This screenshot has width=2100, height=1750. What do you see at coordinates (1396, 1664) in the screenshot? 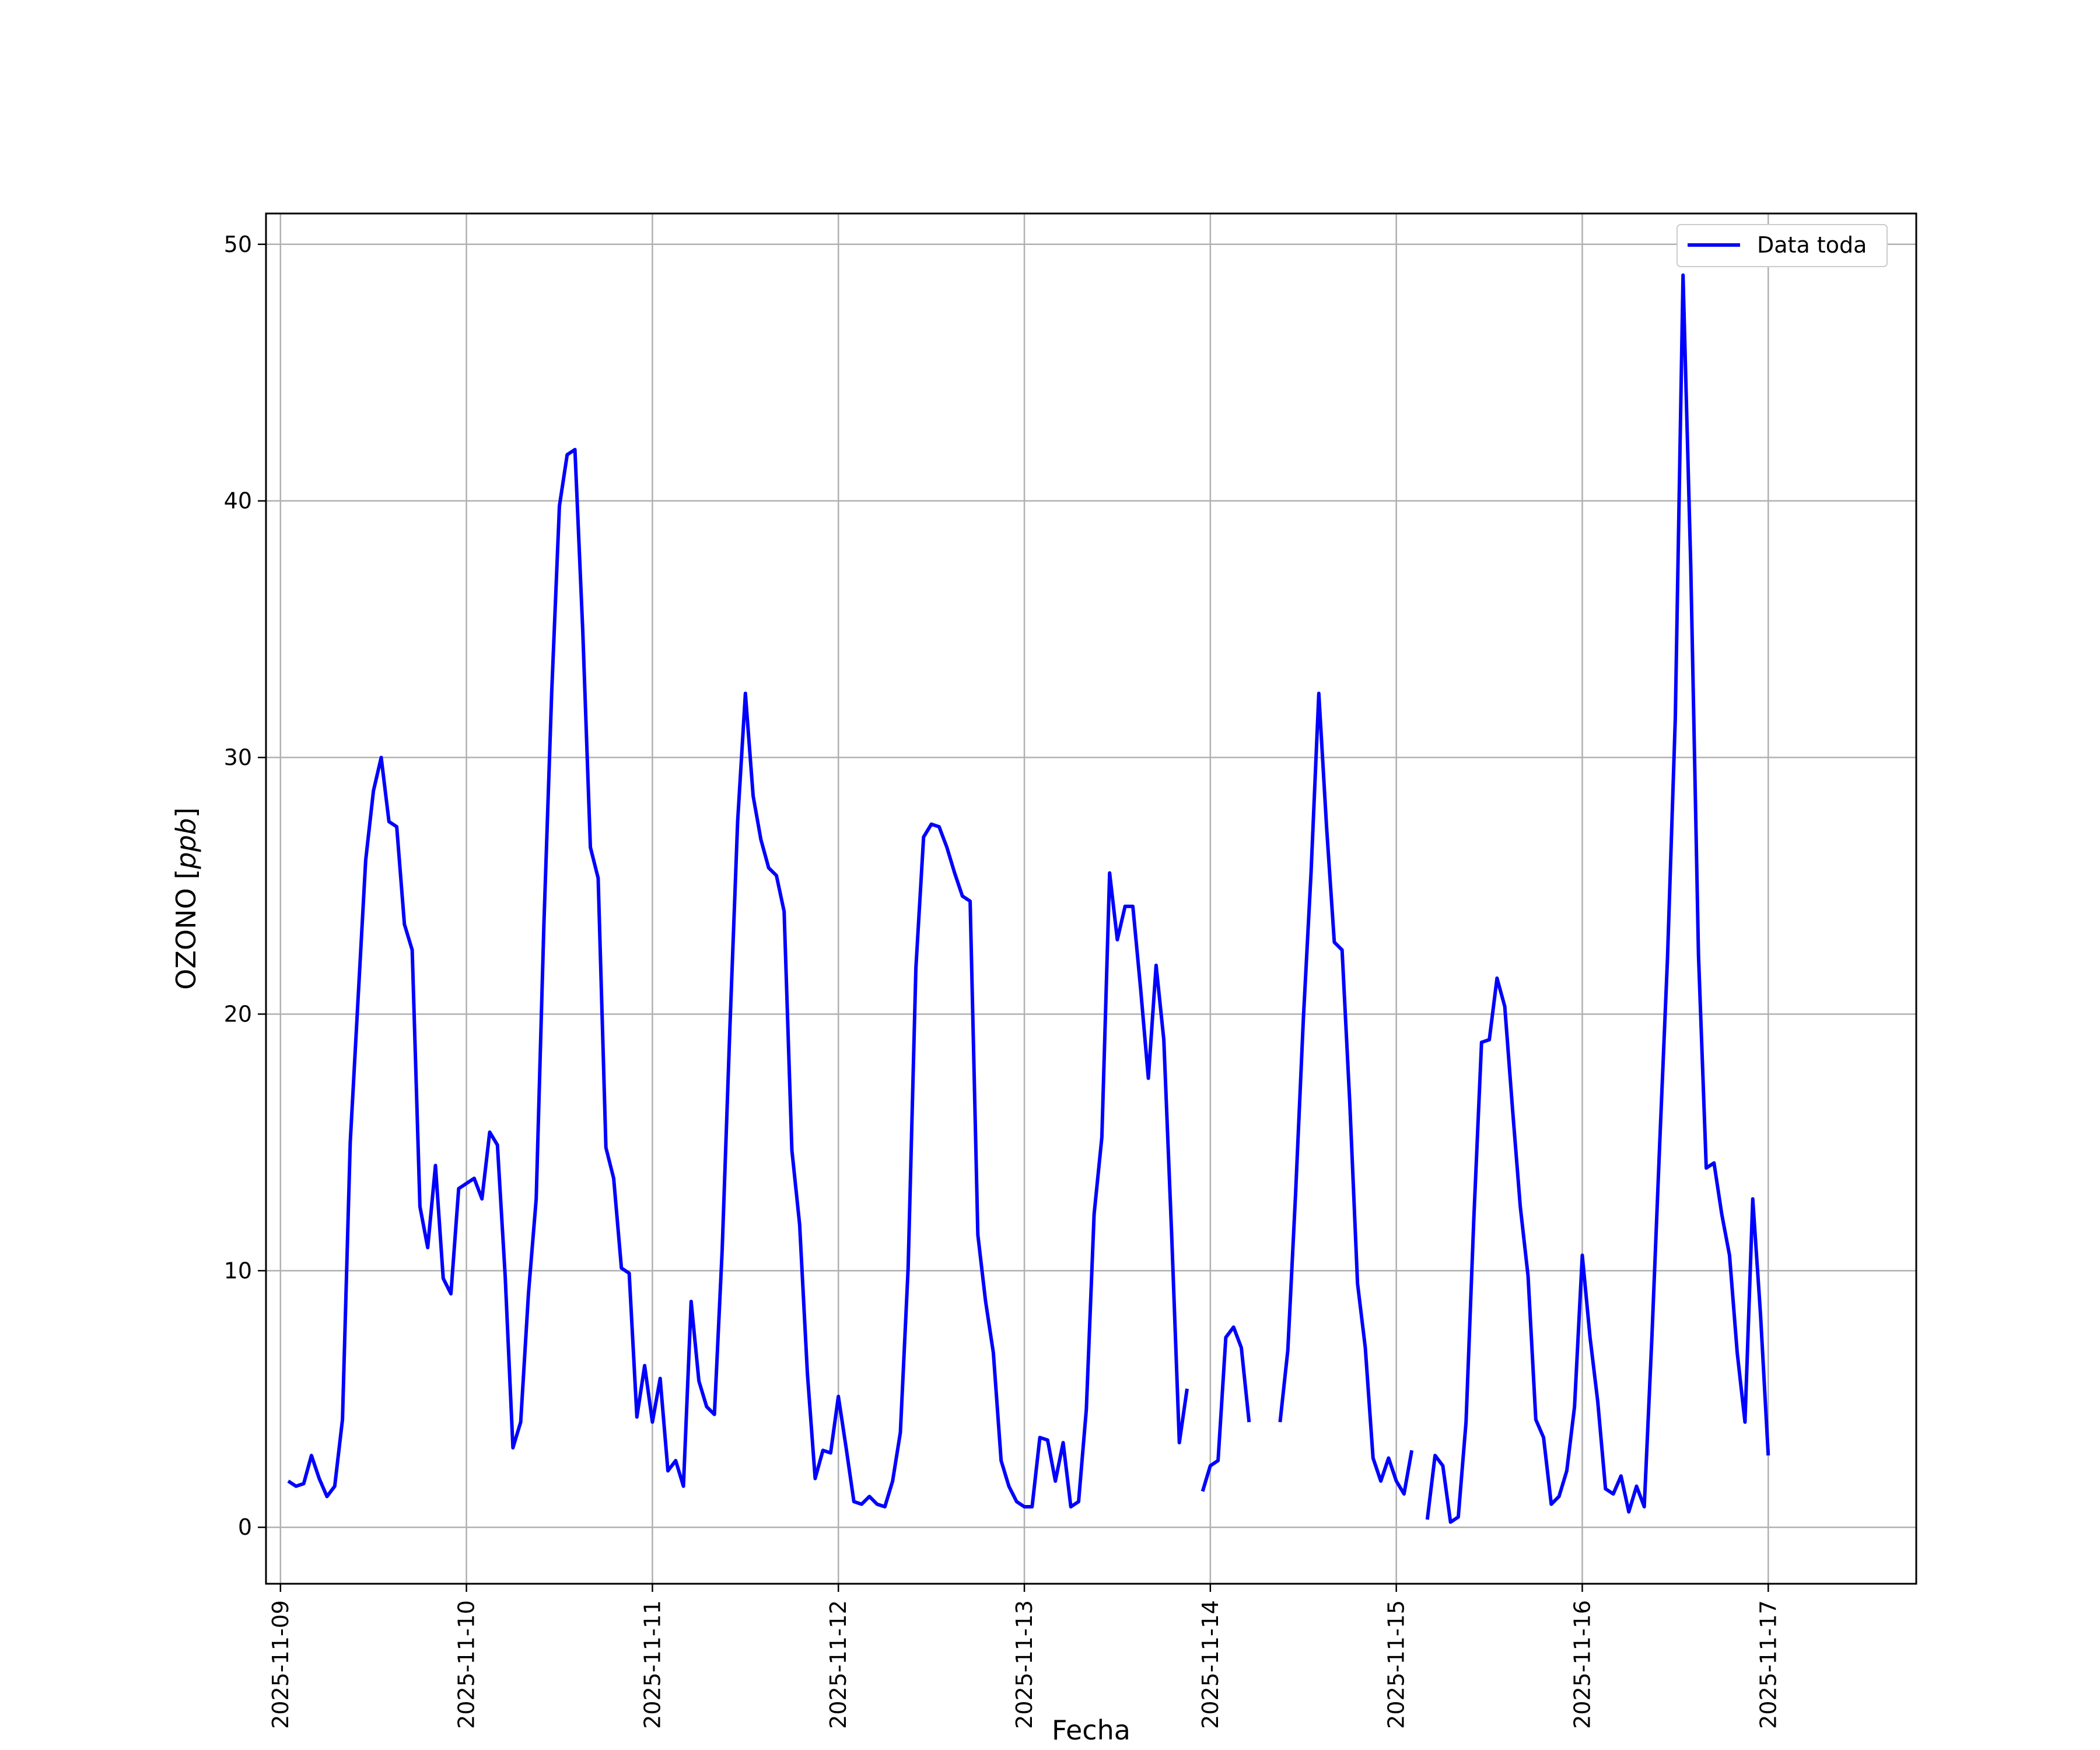
I see `x-tick-label: 2025-11-15` at bounding box center [1396, 1664].